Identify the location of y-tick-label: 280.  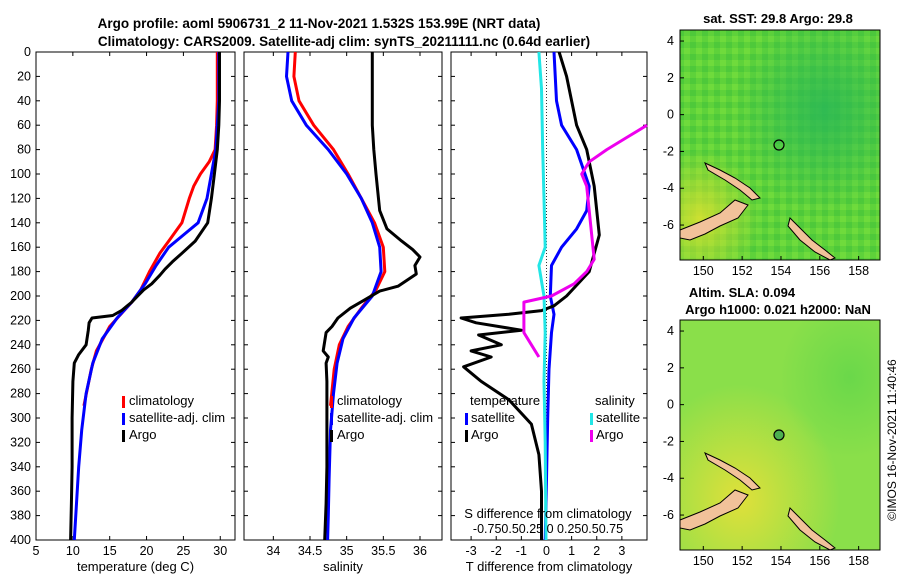
(20, 394).